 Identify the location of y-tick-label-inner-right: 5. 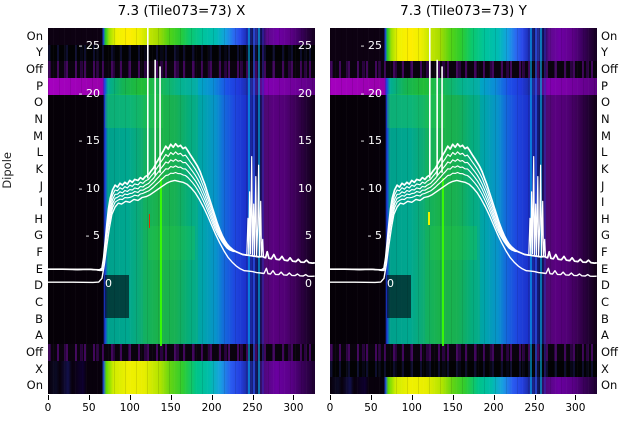
(308, 235).